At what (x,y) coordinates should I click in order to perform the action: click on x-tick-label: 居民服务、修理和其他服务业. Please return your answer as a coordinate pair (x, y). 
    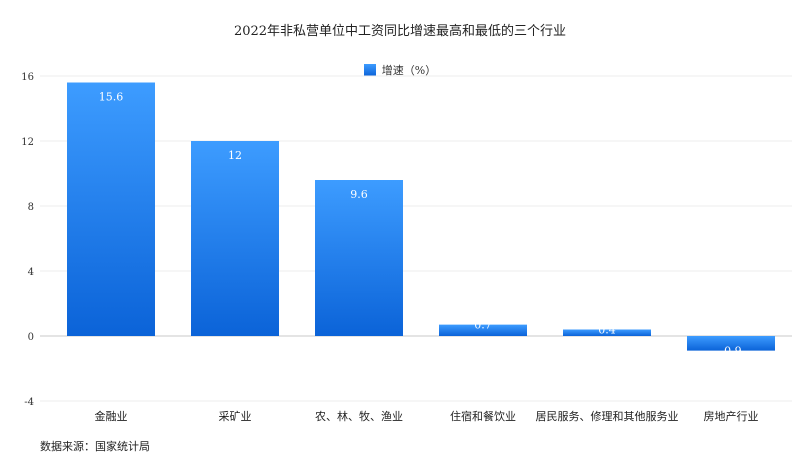
    Looking at the image, I should click on (607, 416).